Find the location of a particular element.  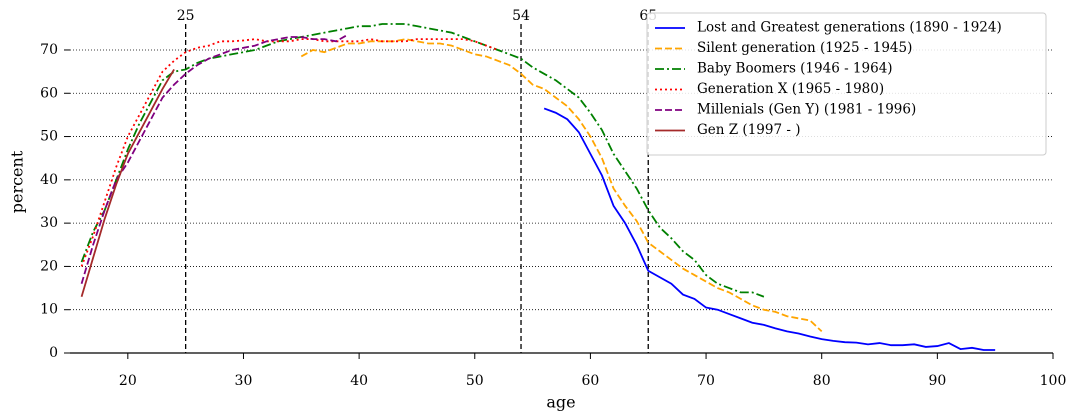

reference-label: 25 is located at coordinates (186, 16).